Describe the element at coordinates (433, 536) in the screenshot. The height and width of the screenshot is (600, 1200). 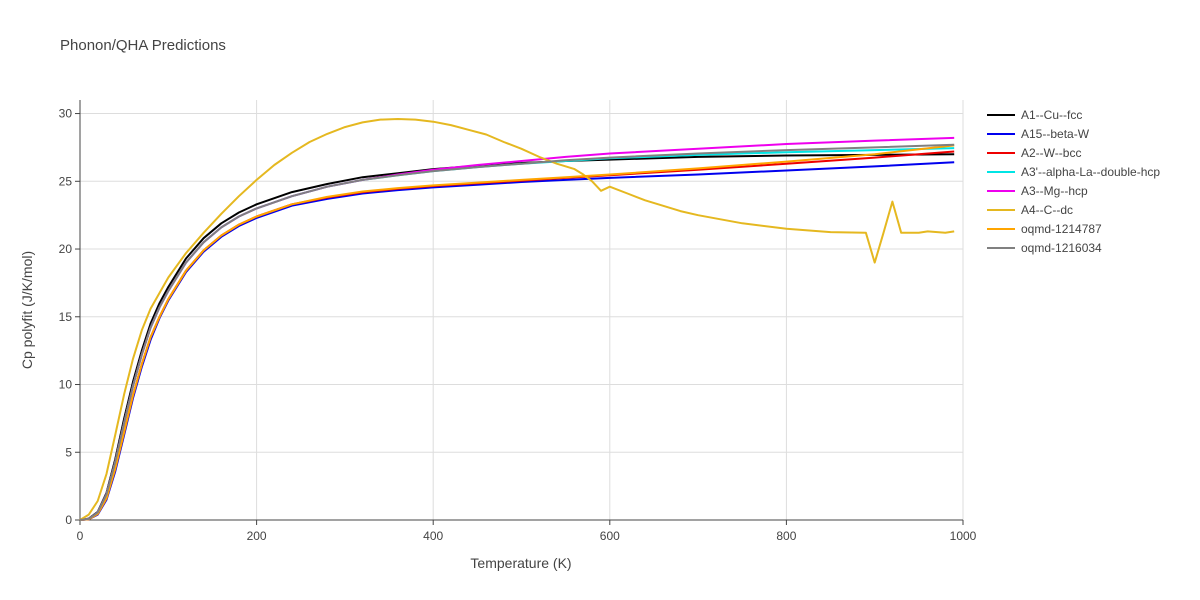
I see `x-tick-label: 400` at that location.